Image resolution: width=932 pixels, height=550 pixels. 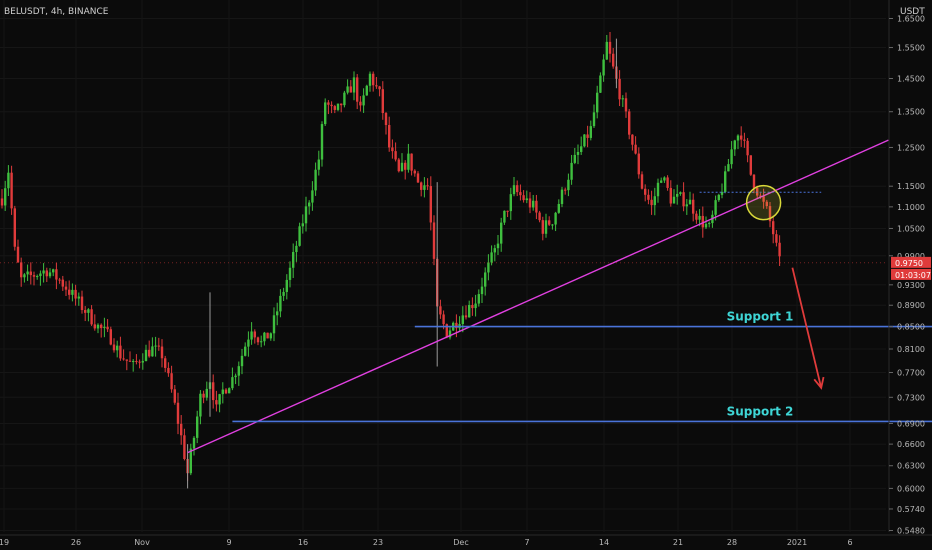 I want to click on time-tick-label: 26, so click(x=76, y=542).